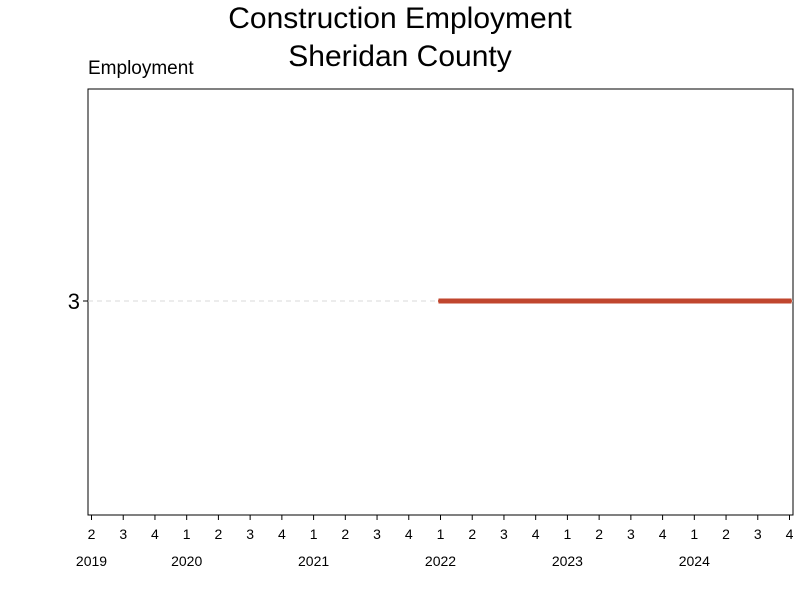 This screenshot has height=600, width=800. I want to click on x-year-label: 2022, so click(440, 561).